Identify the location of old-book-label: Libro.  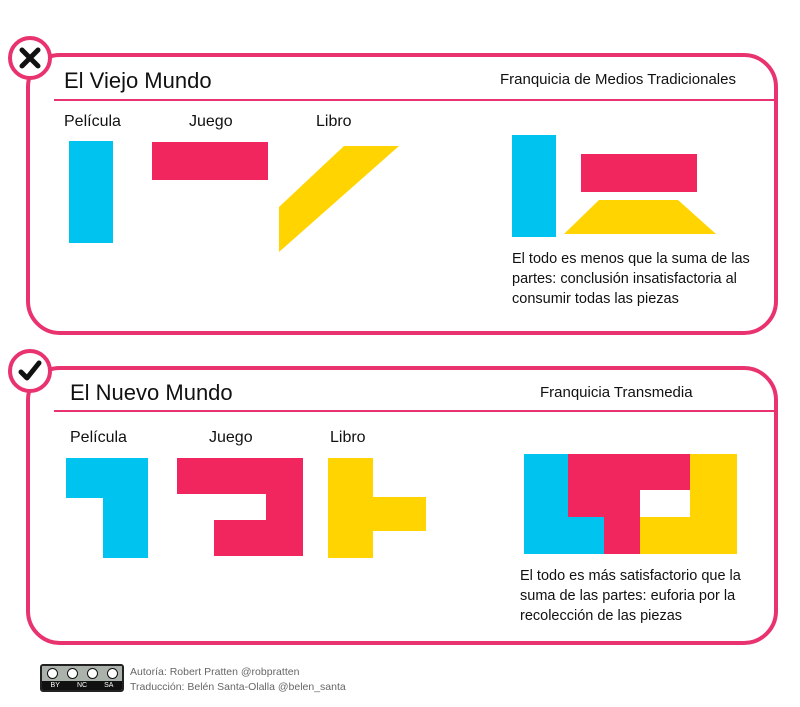
(334, 121).